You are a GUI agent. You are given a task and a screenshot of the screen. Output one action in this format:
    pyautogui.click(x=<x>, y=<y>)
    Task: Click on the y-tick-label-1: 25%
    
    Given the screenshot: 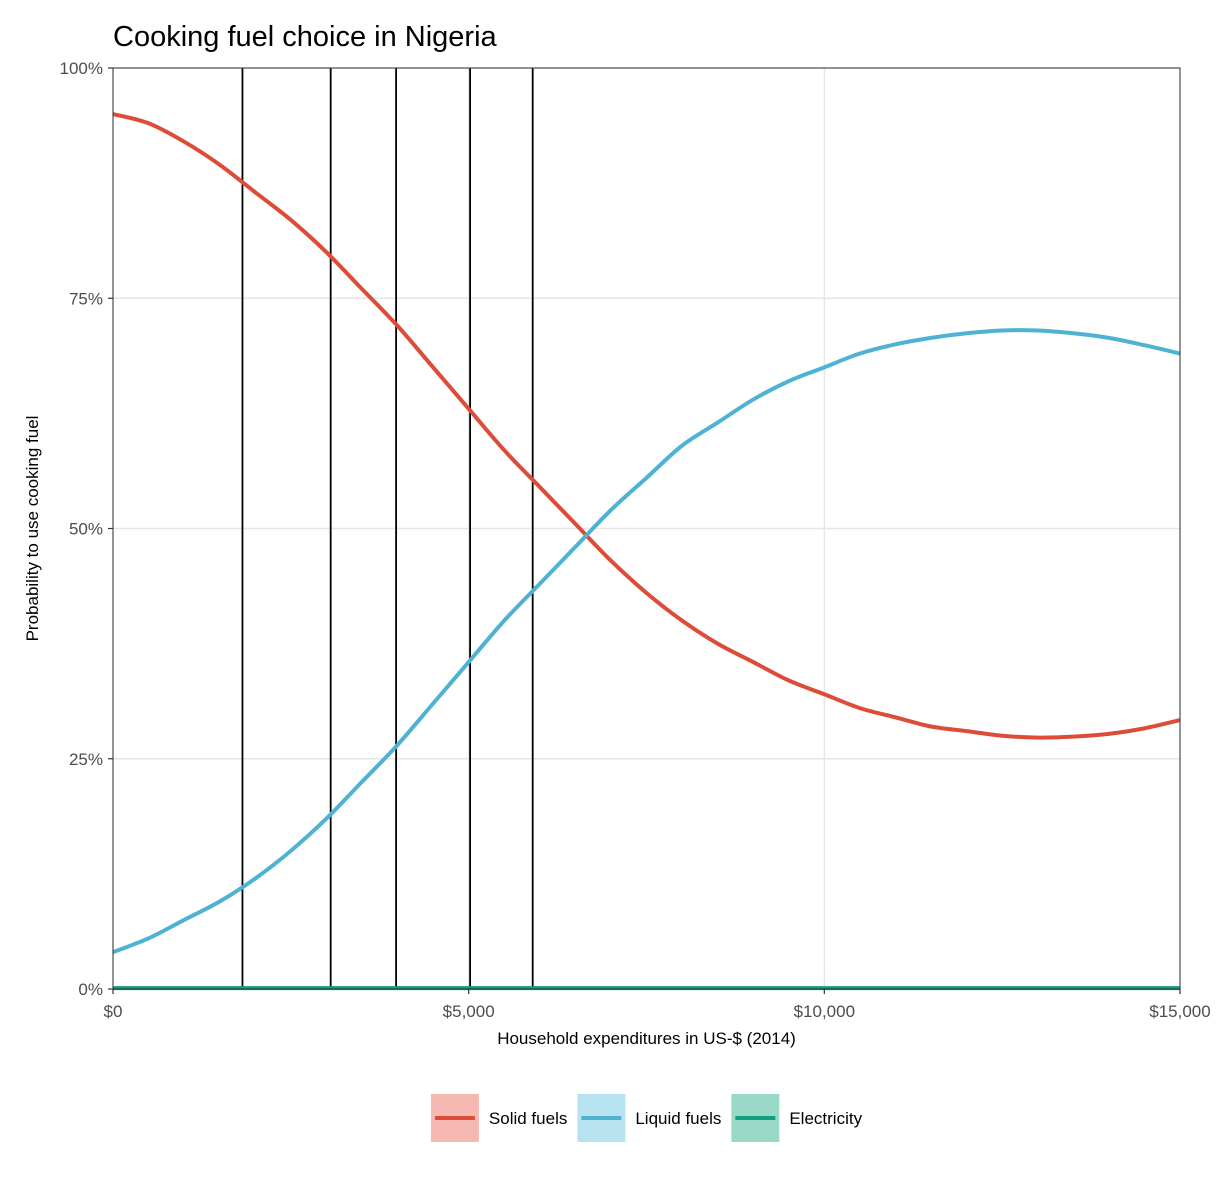 What is the action you would take?
    pyautogui.click(x=86, y=759)
    